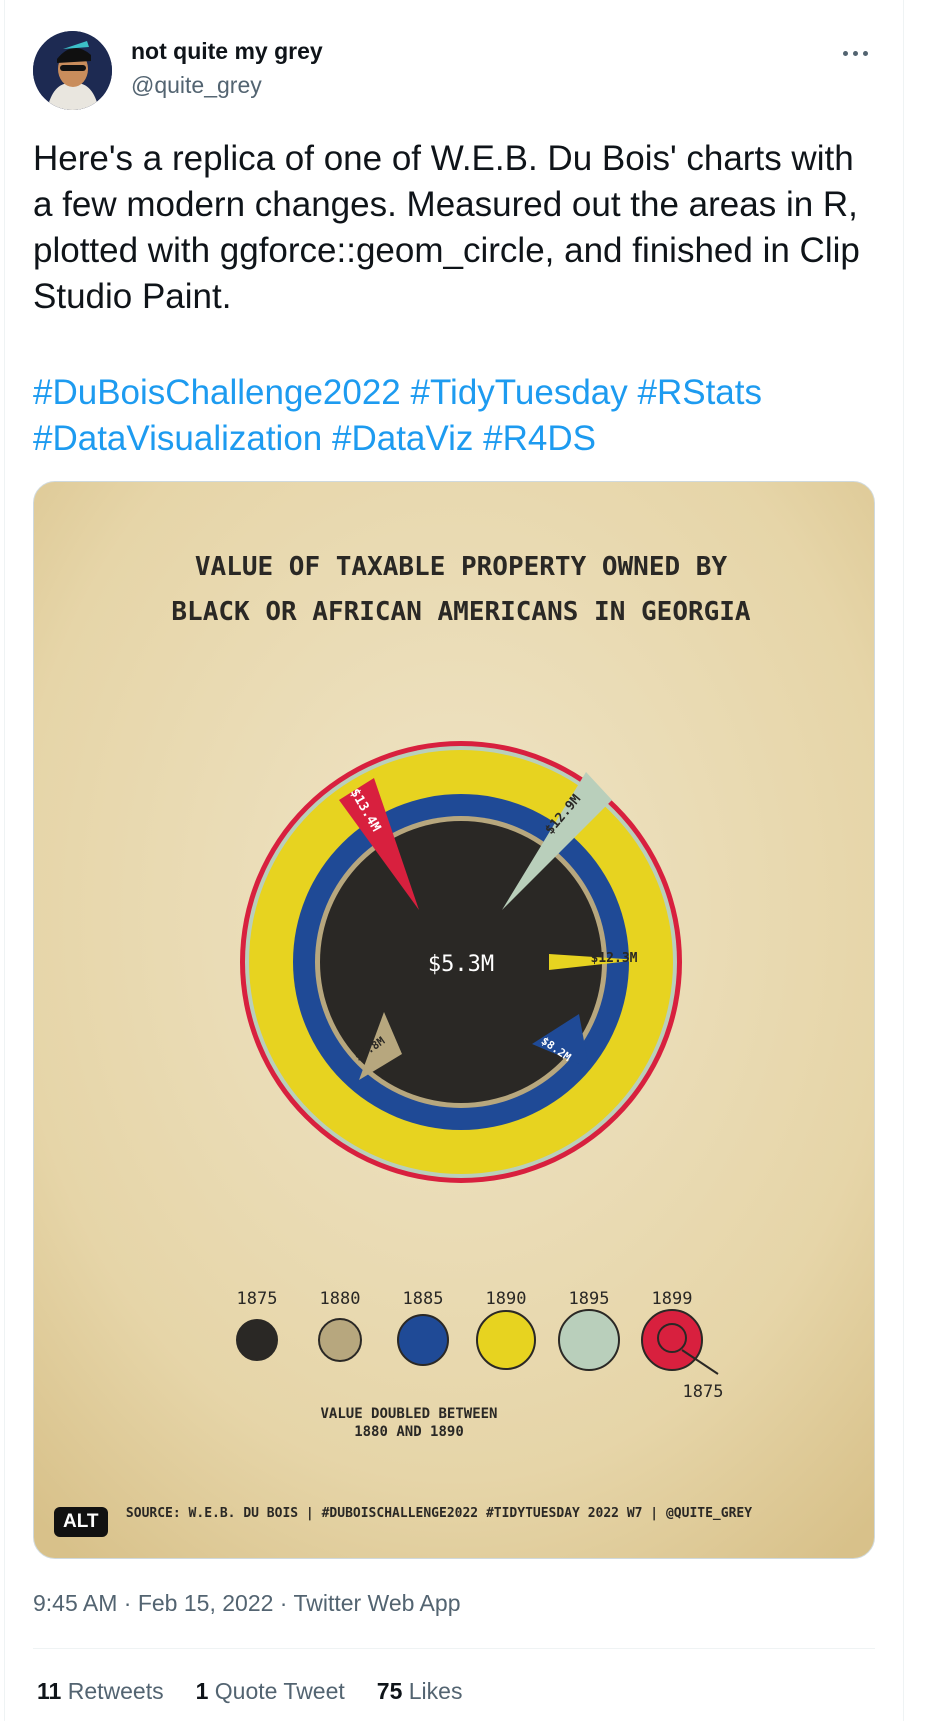 This screenshot has height=1721, width=945. Describe the element at coordinates (227, 51) in the screenshot. I see `author-name: not quite my grey` at that location.